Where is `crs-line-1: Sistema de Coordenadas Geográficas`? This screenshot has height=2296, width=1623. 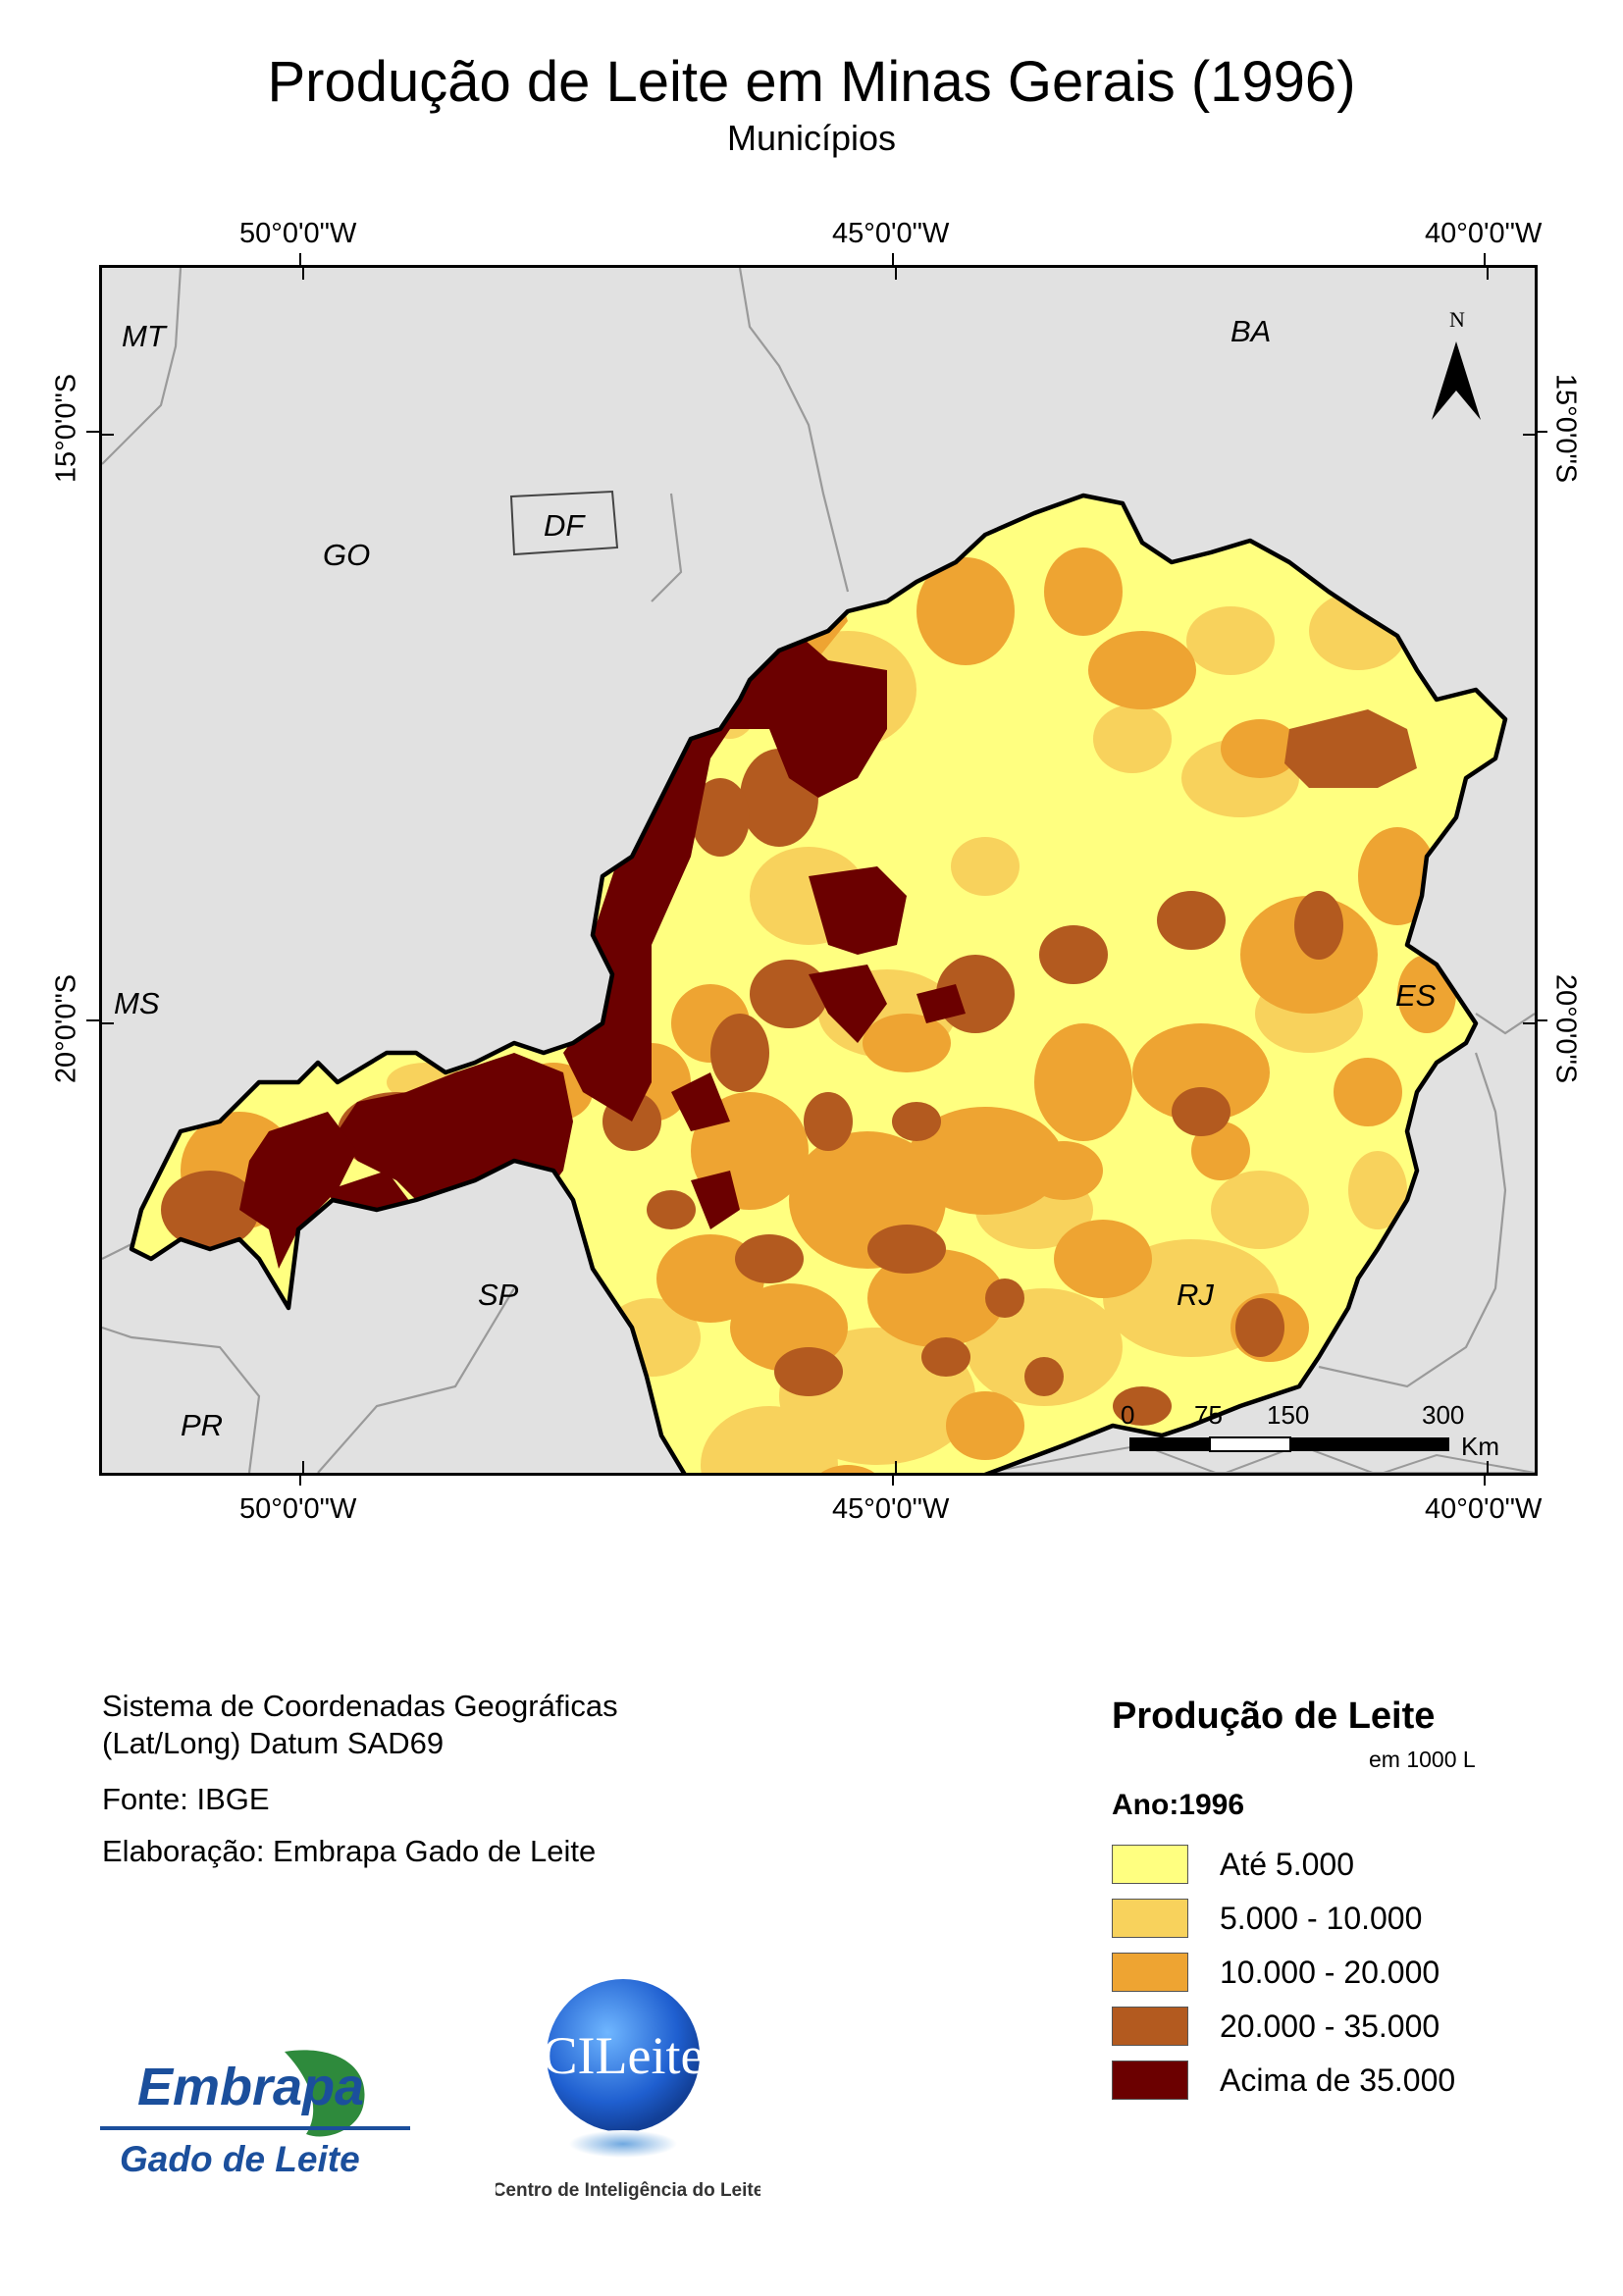 crs-line-1: Sistema de Coordenadas Geográficas is located at coordinates (360, 1706).